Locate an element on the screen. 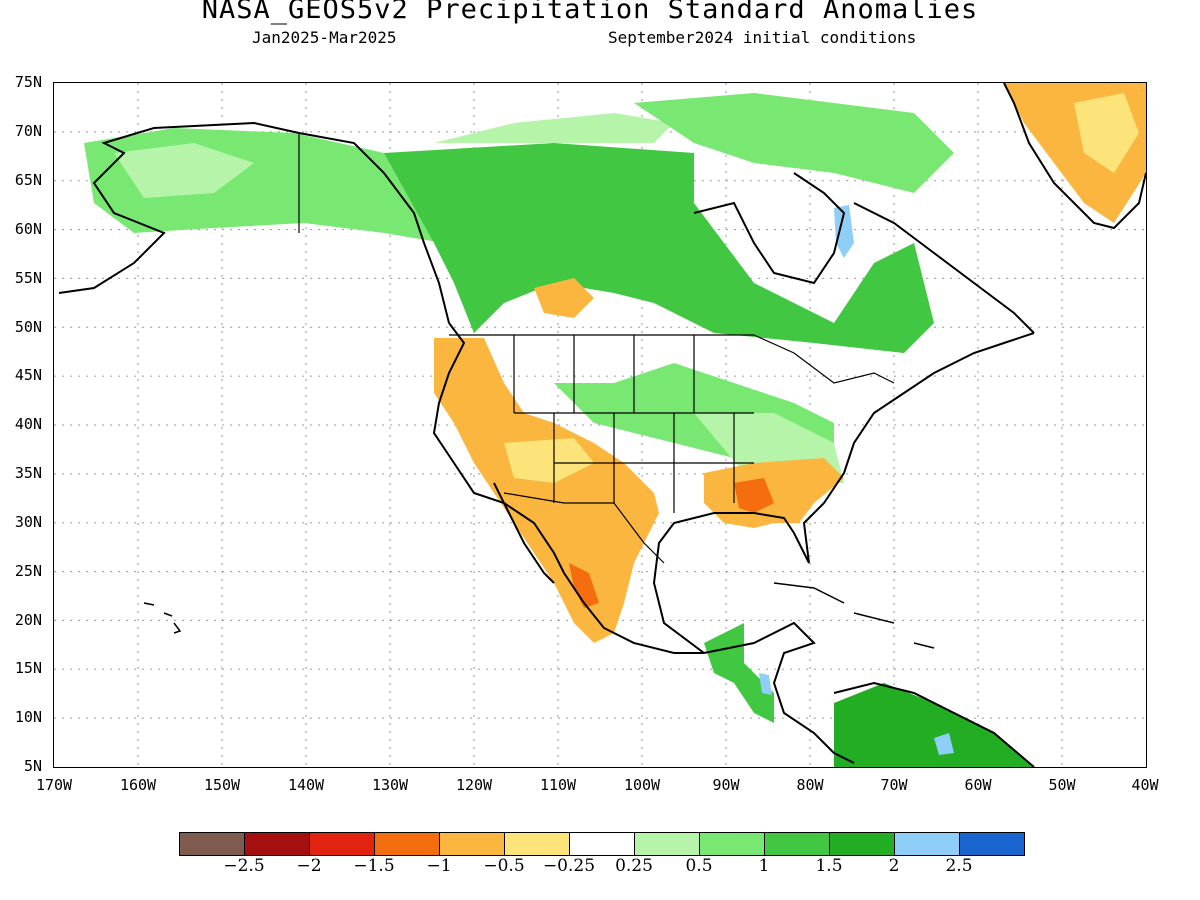 The width and height of the screenshot is (1200, 900). greenland is located at coordinates (1074, 156).